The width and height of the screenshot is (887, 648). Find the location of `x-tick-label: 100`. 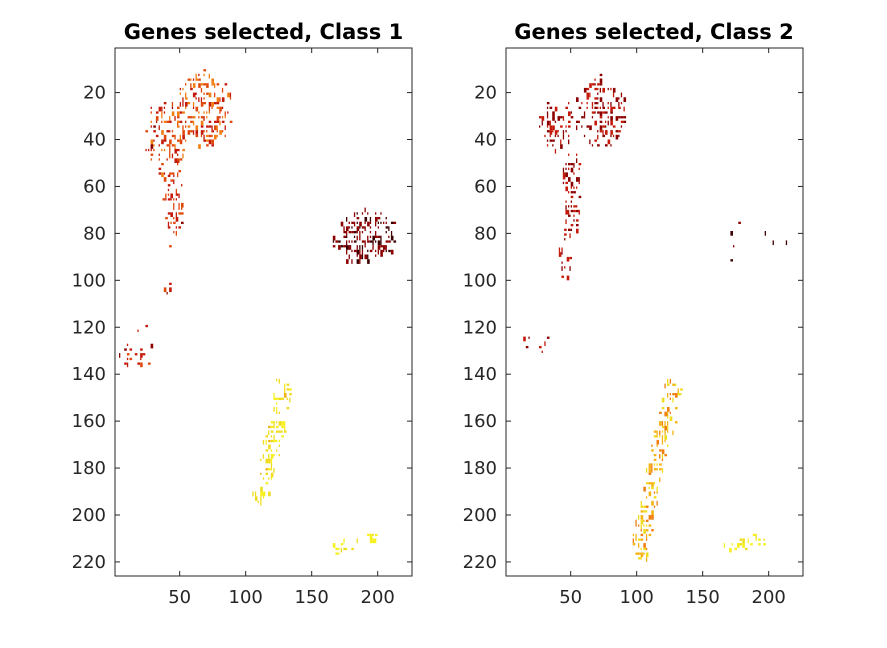

x-tick-label: 100 is located at coordinates (637, 597).